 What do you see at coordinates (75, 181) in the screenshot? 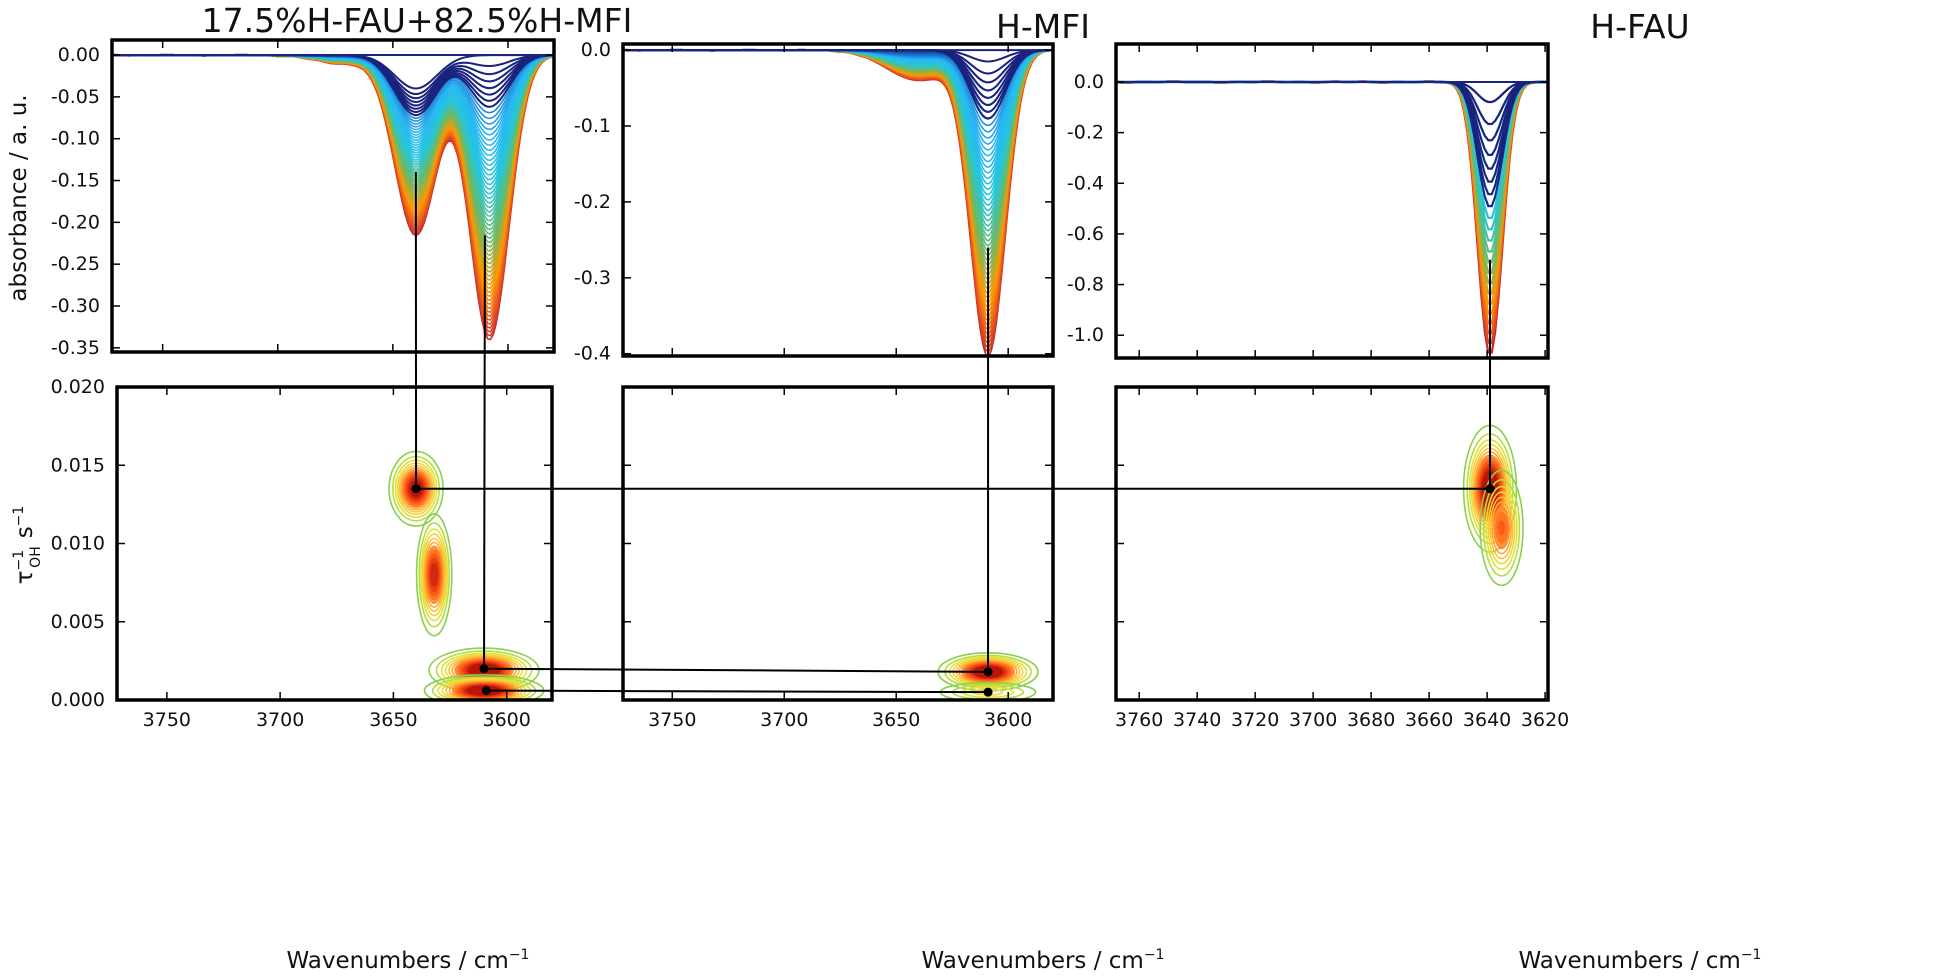
I see `y-tick-label: -0.15` at bounding box center [75, 181].